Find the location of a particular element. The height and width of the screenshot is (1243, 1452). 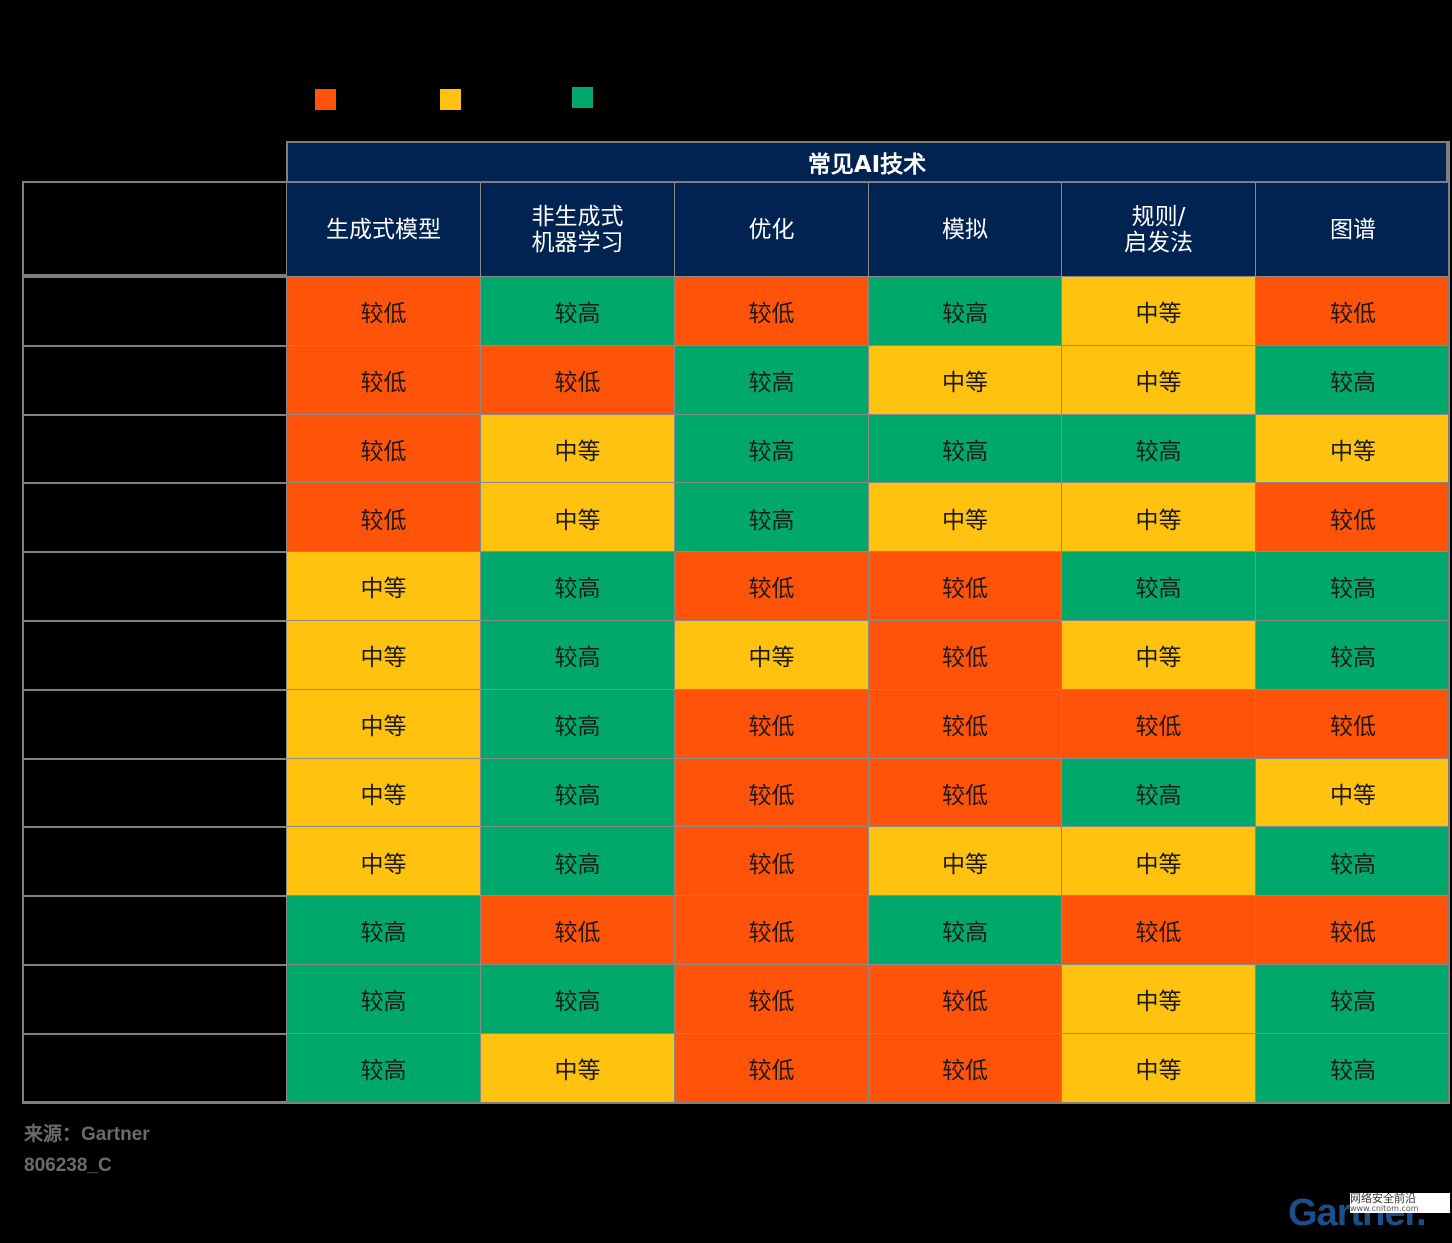

legend-swatch-low is located at coordinates (325, 99).